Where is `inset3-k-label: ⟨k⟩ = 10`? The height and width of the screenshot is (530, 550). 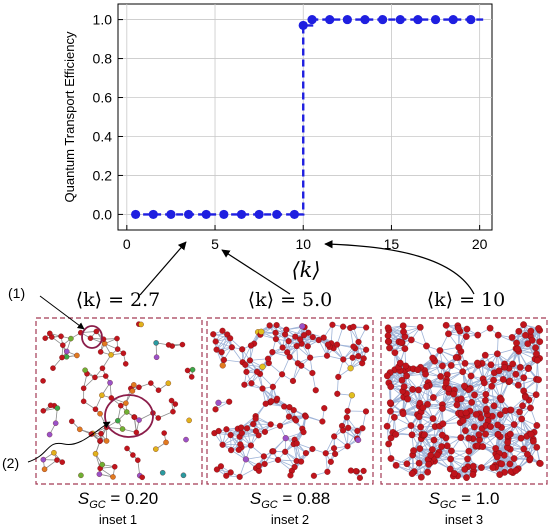
inset3-k-label: ⟨k⟩ = 10 is located at coordinates (466, 300).